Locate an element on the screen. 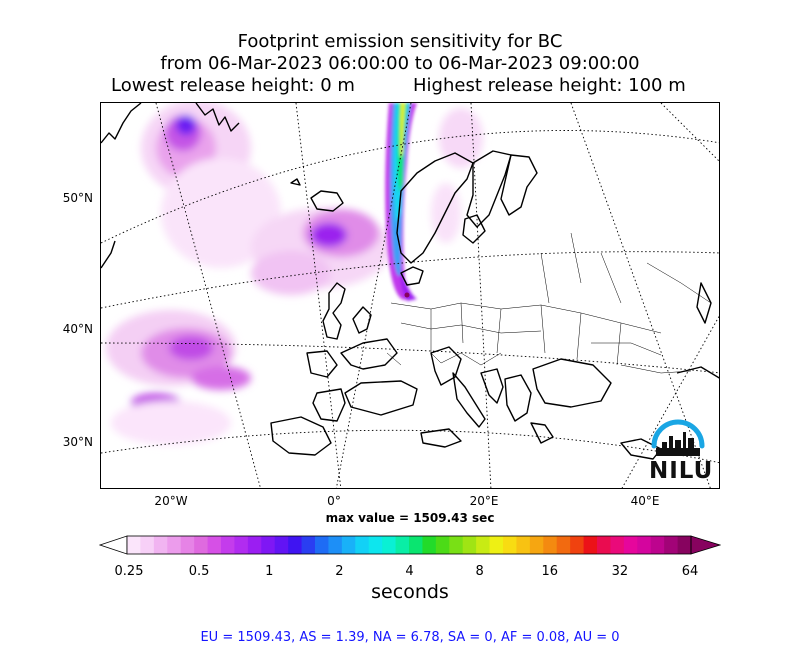 Image resolution: width=800 pixels, height=650 pixels. release-point is located at coordinates (407, 295).